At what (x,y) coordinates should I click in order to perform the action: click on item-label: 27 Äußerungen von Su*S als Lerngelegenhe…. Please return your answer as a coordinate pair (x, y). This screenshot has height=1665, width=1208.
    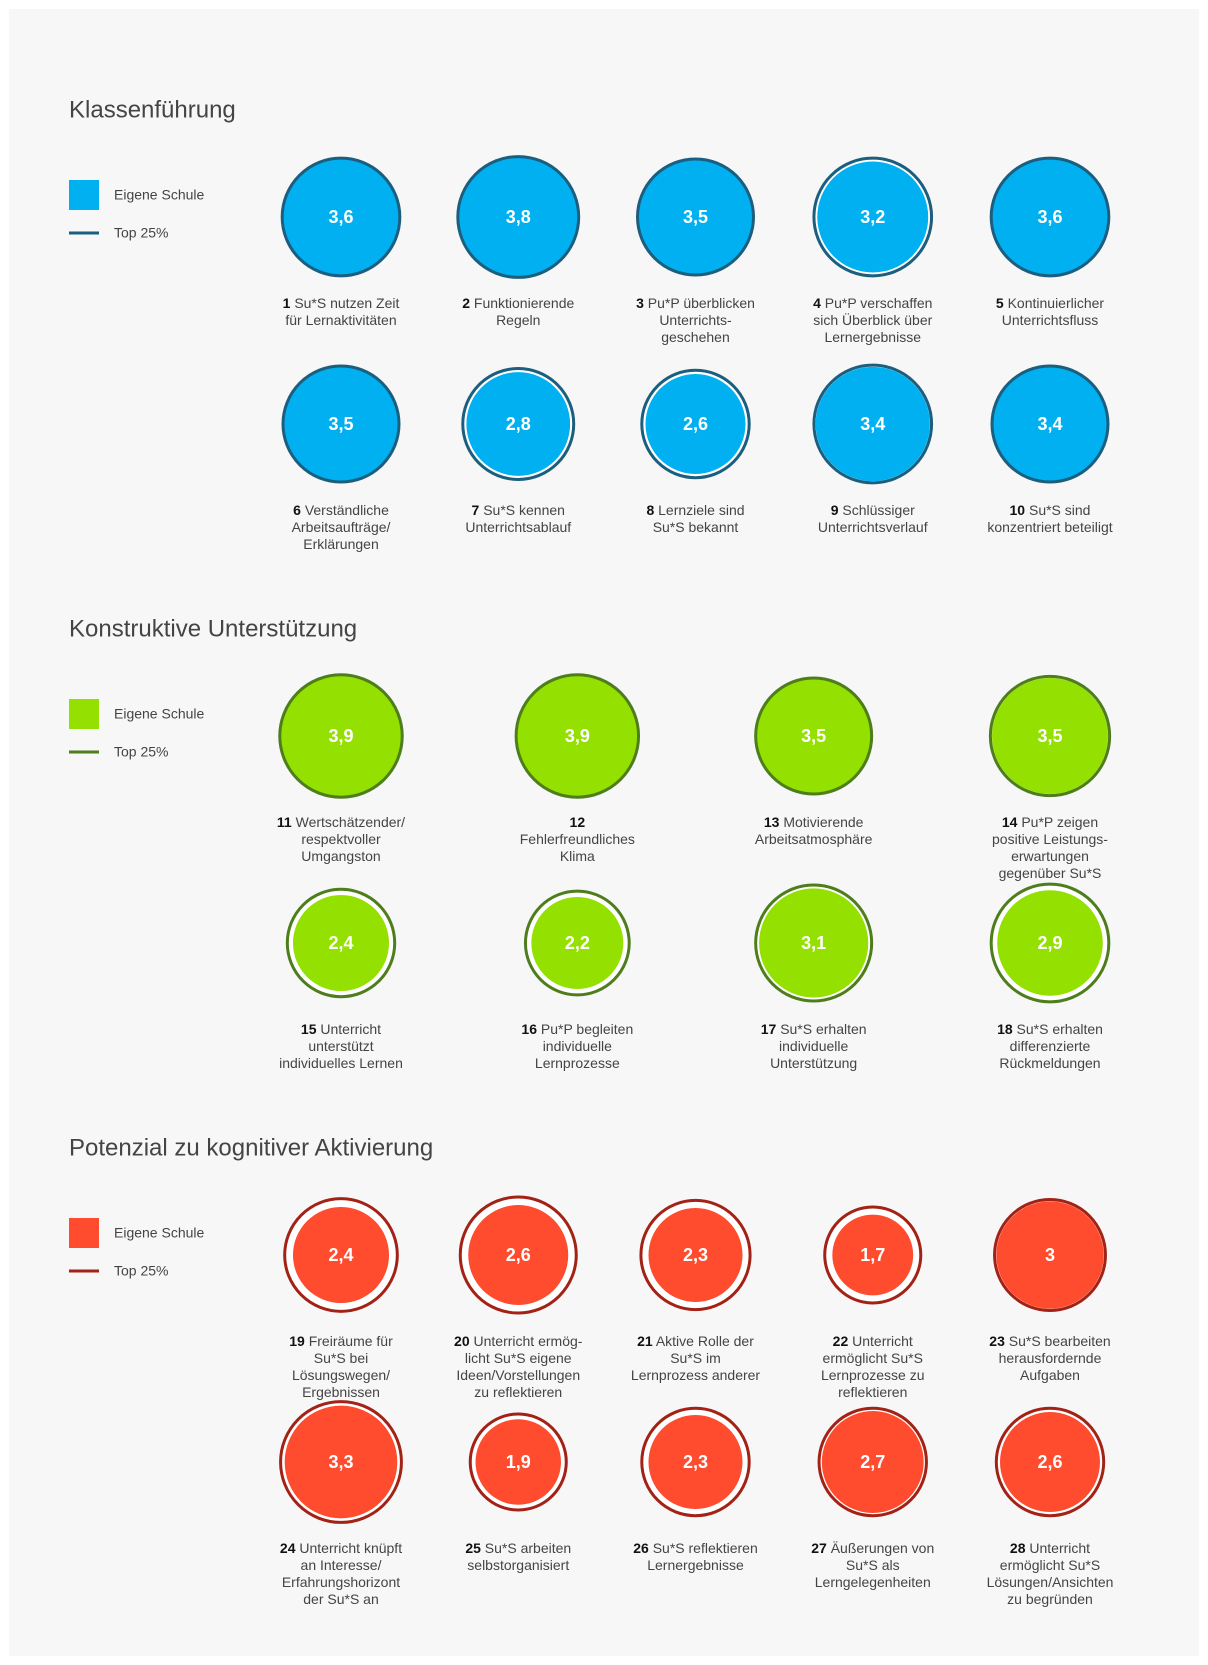
    Looking at the image, I should click on (873, 1565).